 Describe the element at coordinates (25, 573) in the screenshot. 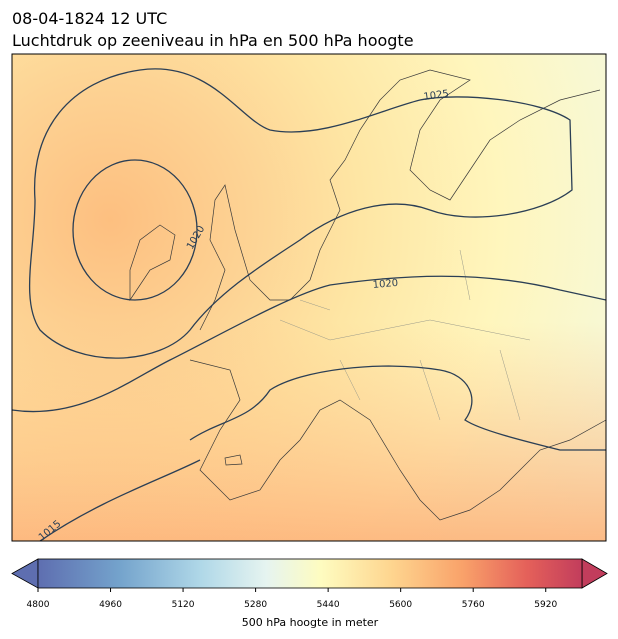

I see `colorbar-extend-low` at that location.